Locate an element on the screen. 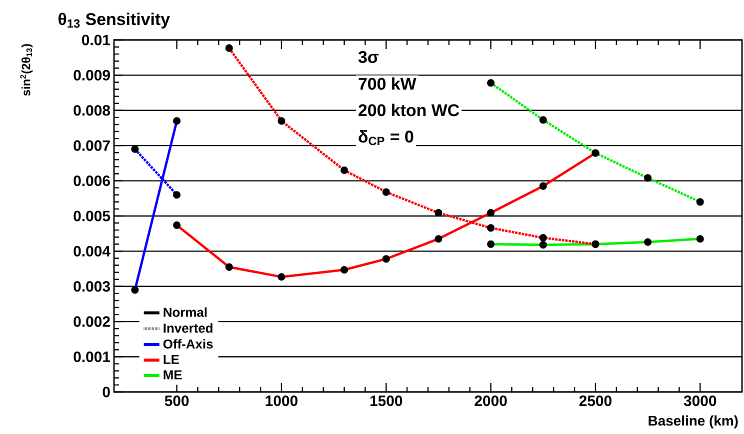 This screenshot has width=744, height=434. legend-label: Off-Axis is located at coordinates (188, 344).